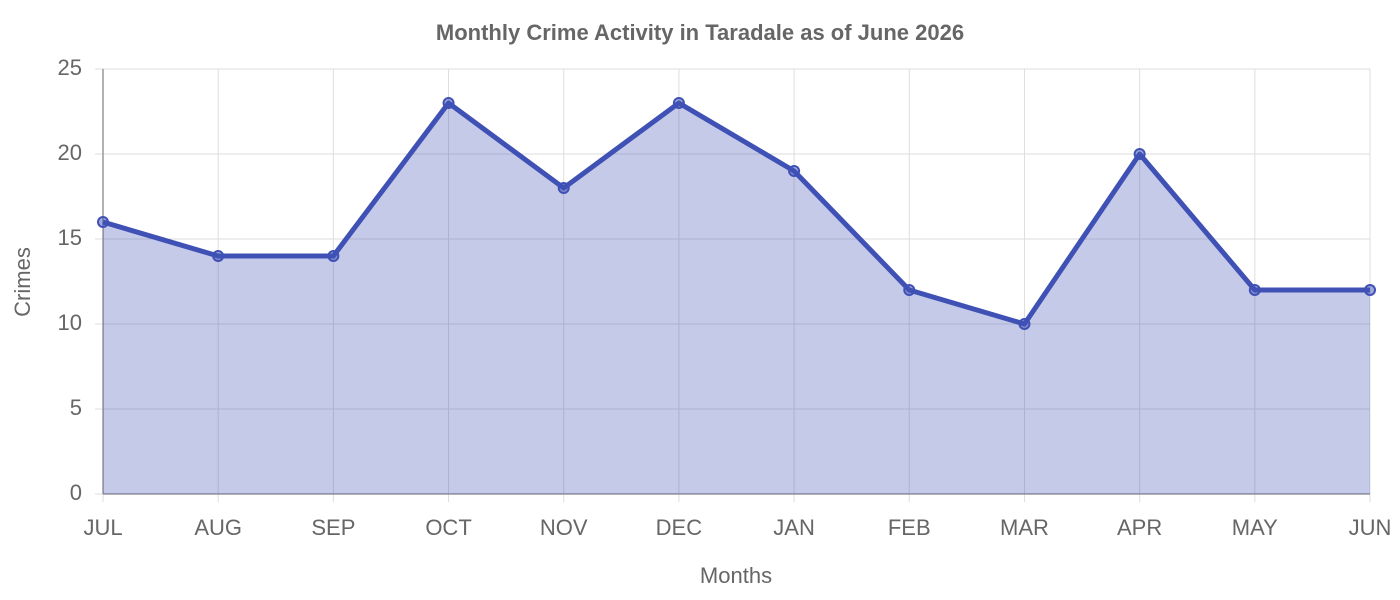 The height and width of the screenshot is (600, 1400). I want to click on x-tick-label: SEP, so click(333, 527).